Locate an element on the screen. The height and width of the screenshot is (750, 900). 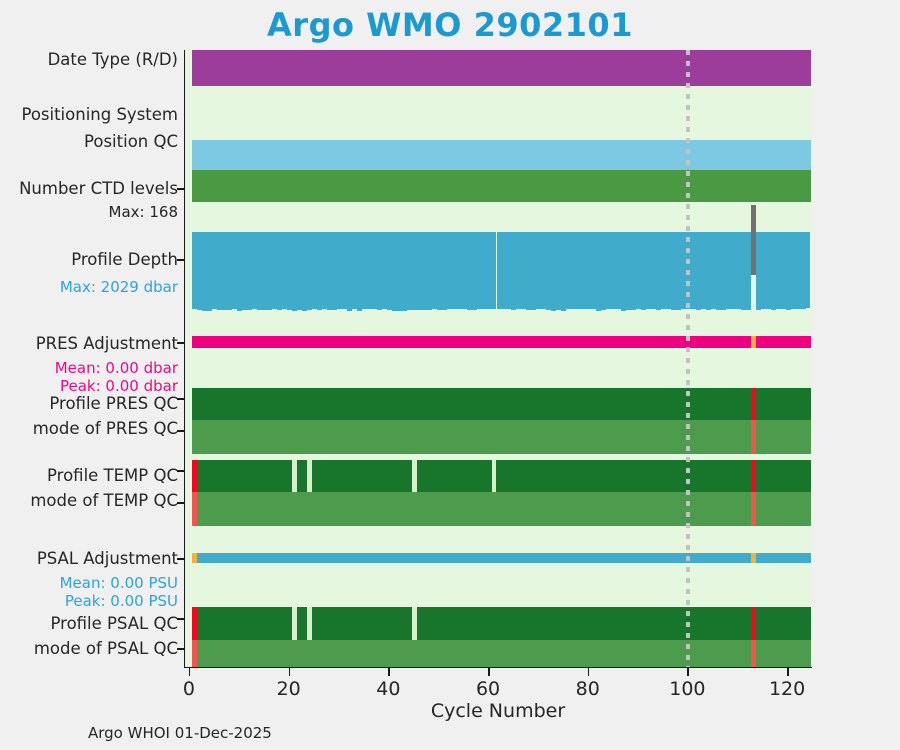
ytick-profile-pres-qc is located at coordinates (180, 399).